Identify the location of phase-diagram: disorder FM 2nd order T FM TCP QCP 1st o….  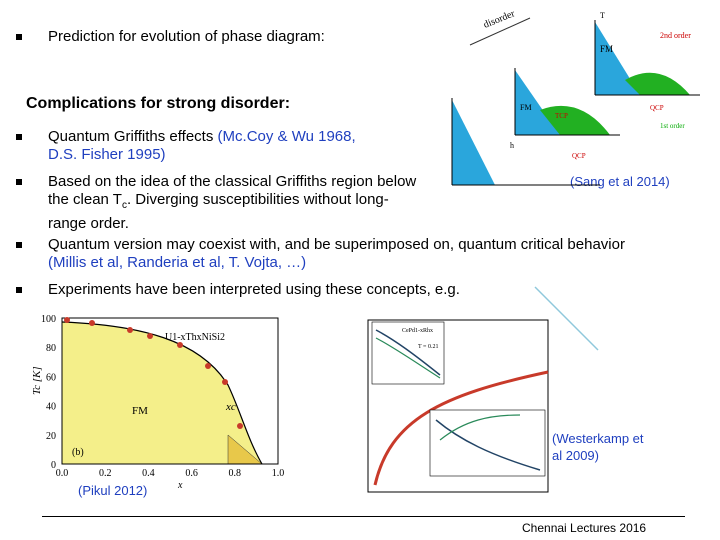
(575, 97).